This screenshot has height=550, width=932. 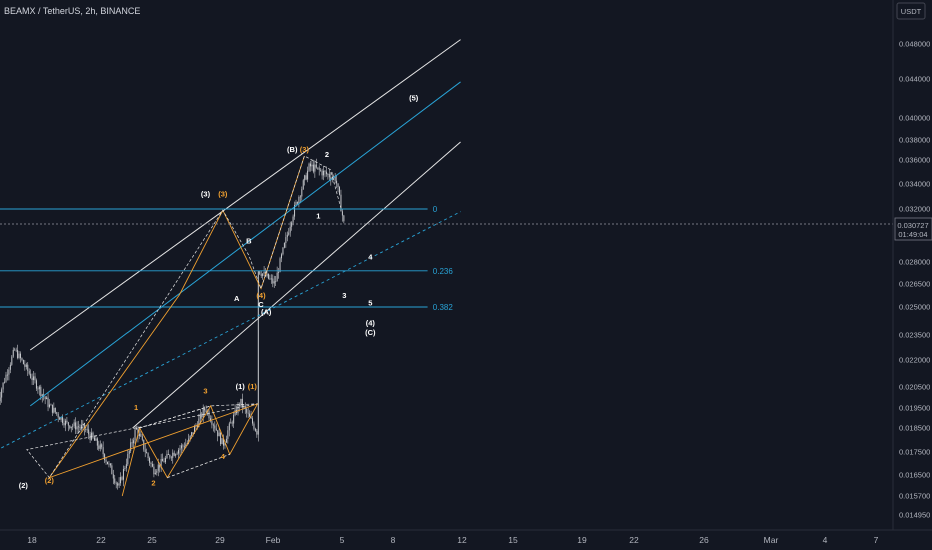 I want to click on price-tick-label: 0.020500, so click(x=914, y=387).